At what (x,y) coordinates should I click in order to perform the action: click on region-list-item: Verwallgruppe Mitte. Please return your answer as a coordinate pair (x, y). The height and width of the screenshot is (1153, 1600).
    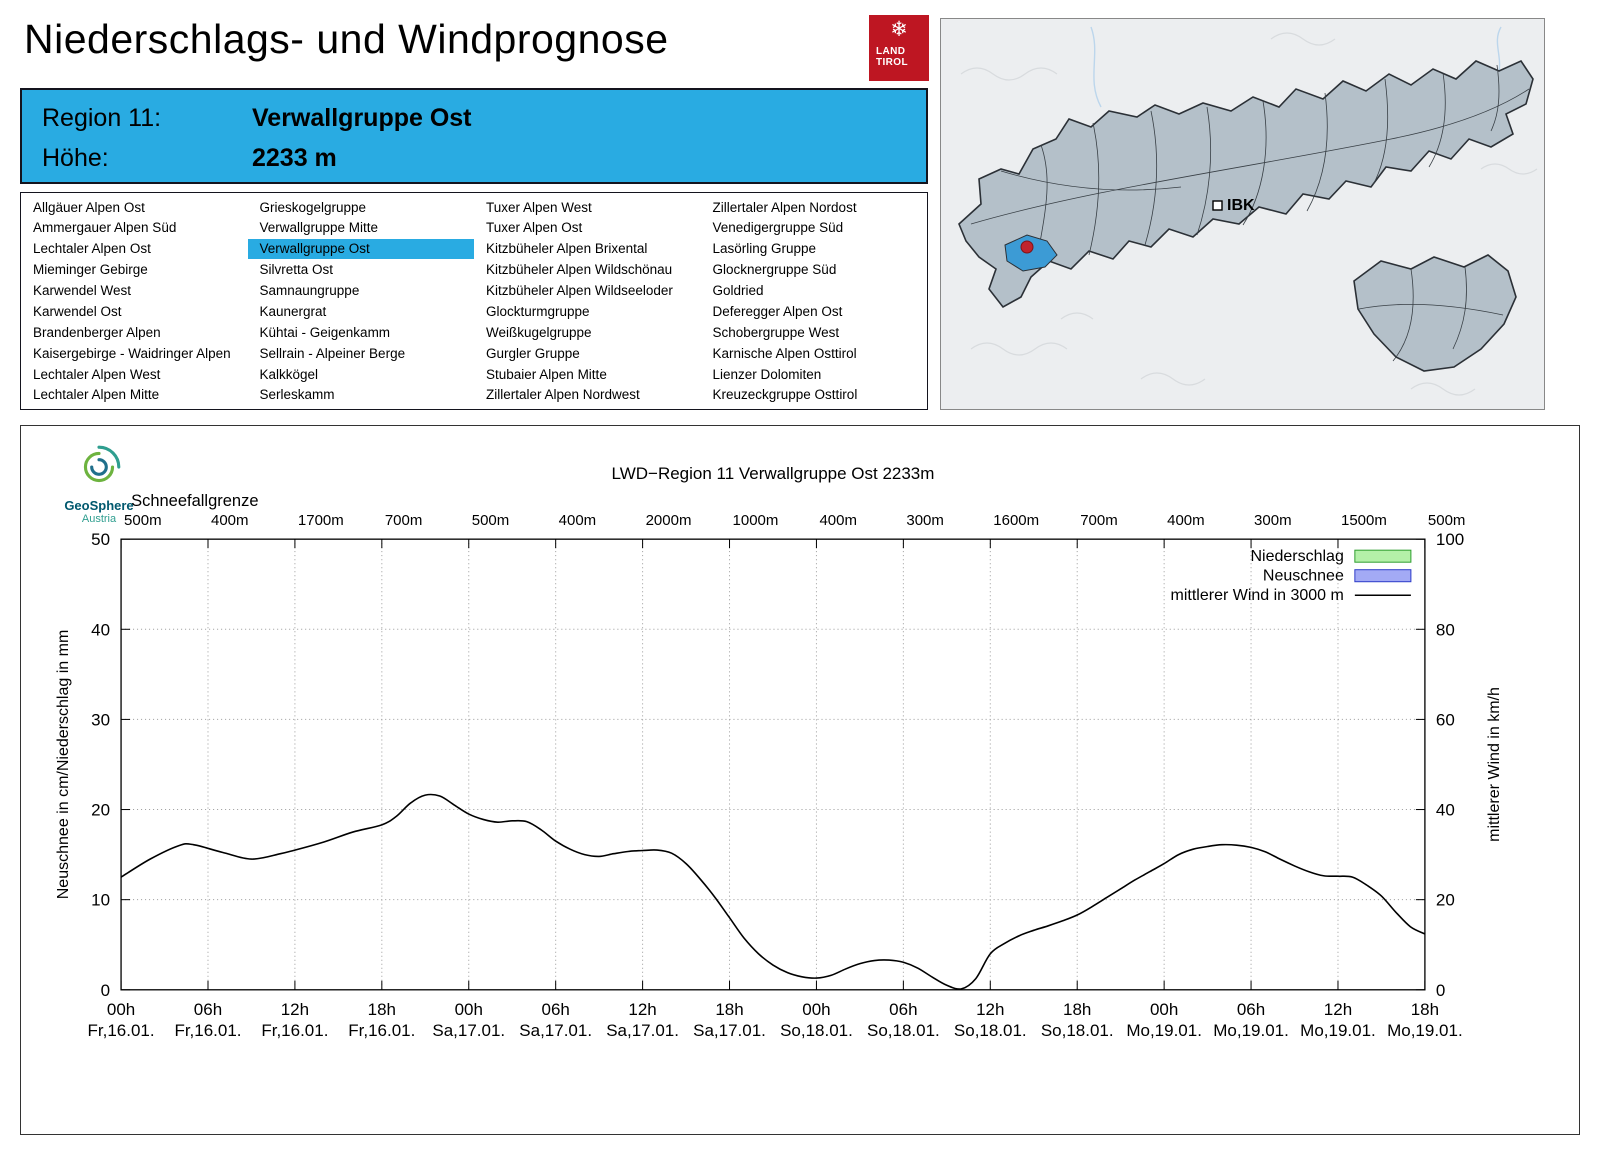
    Looking at the image, I should click on (319, 228).